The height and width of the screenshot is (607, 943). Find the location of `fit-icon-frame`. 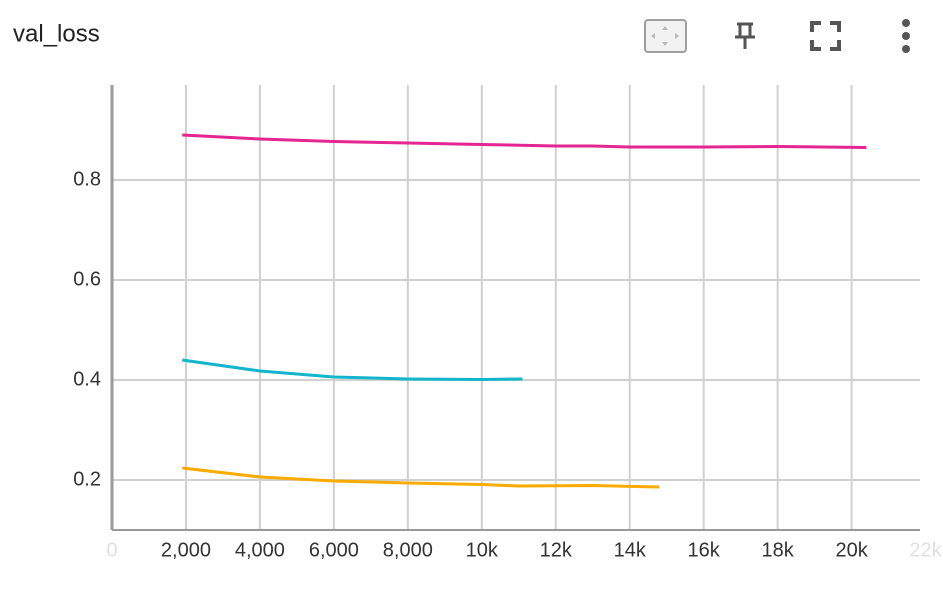

fit-icon-frame is located at coordinates (665, 36).